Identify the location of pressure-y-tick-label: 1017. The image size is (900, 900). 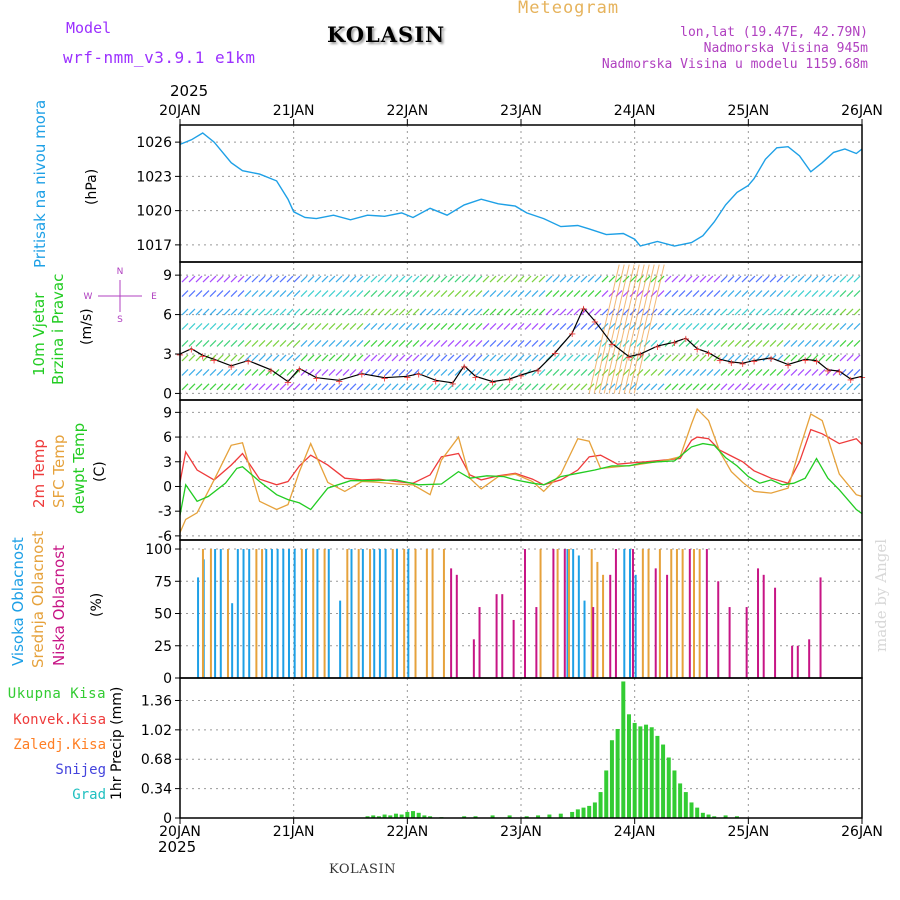
(154, 246).